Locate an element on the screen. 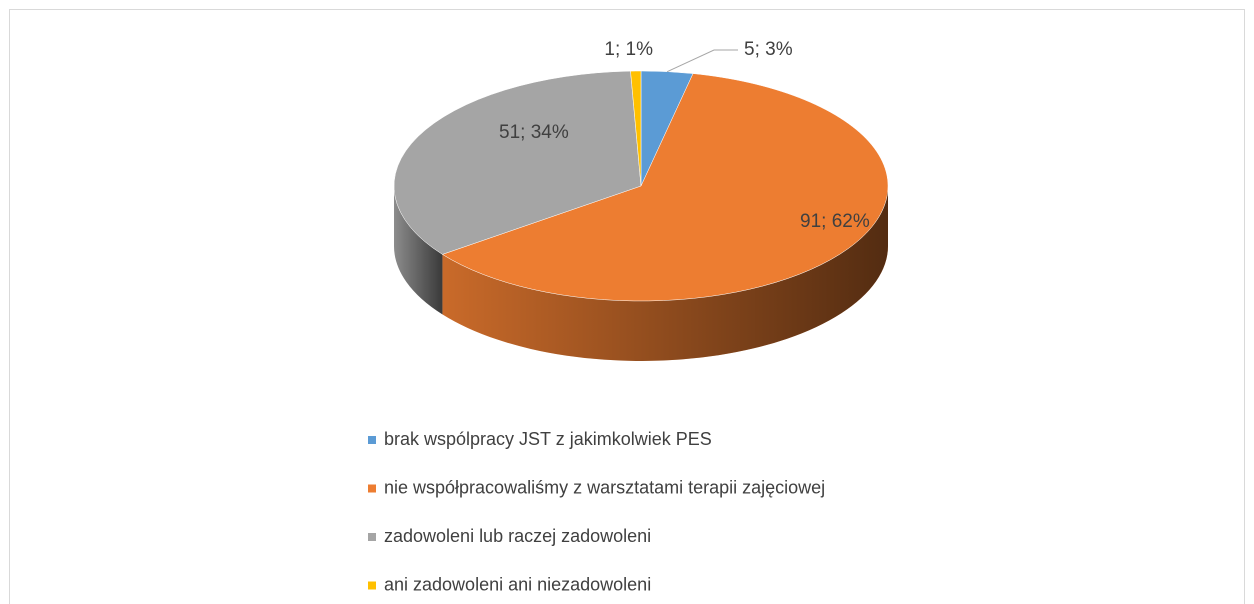 Image resolution: width=1254 pixels, height=604 pixels. legend-label: zadowoleni lub raczej zadowoleni is located at coordinates (517, 536).